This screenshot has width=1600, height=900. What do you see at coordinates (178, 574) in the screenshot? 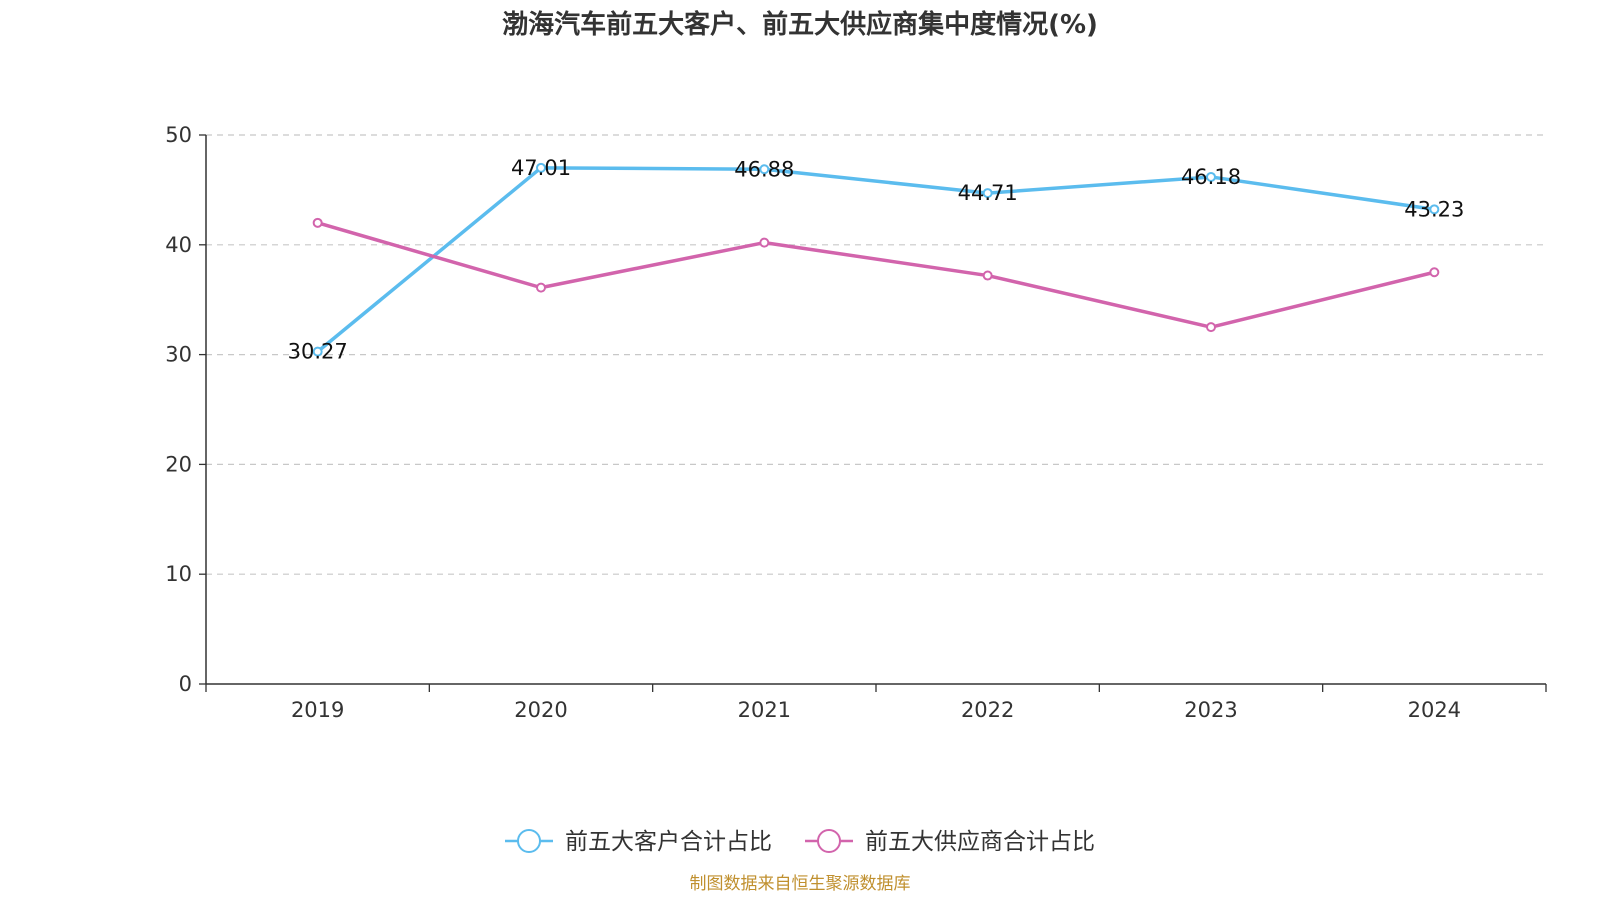
I see `y-tick-label: 10` at bounding box center [178, 574].